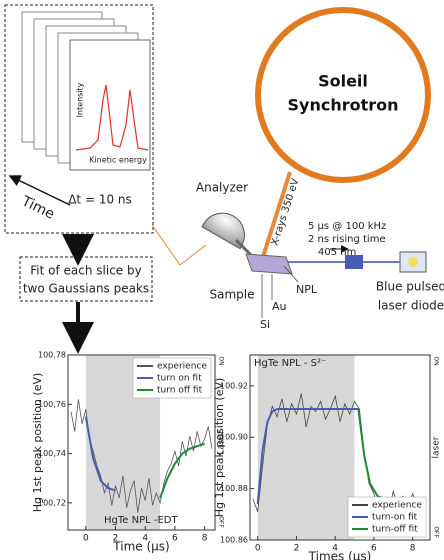 Image resolution: width=444 pixels, height=560 pixels. I want to click on fit-text: two Gaussians peaks, so click(86, 289).